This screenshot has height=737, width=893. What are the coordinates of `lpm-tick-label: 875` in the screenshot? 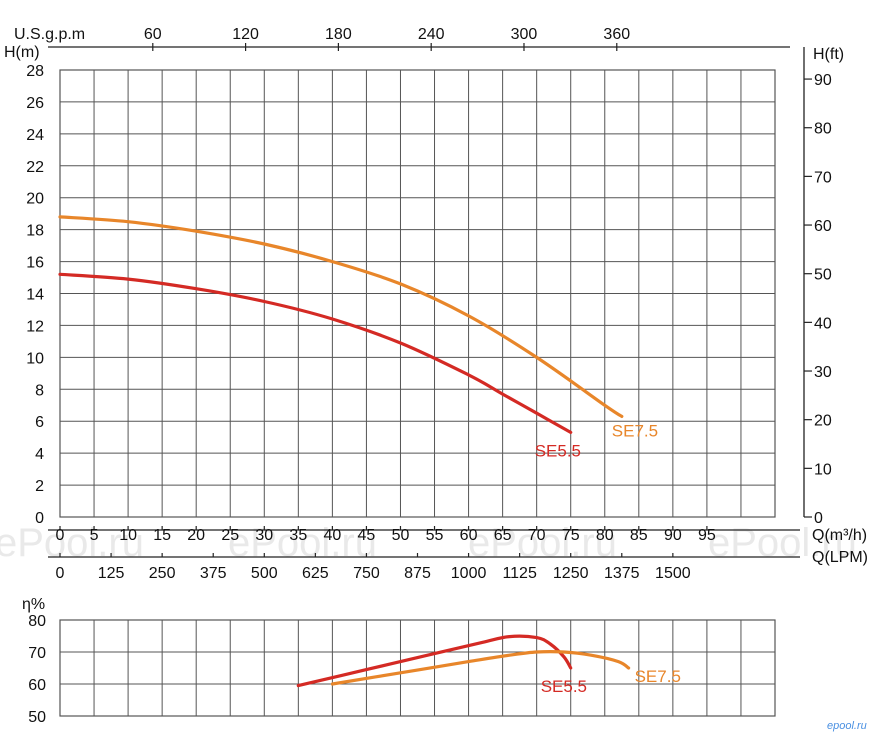 It's located at (417, 573).